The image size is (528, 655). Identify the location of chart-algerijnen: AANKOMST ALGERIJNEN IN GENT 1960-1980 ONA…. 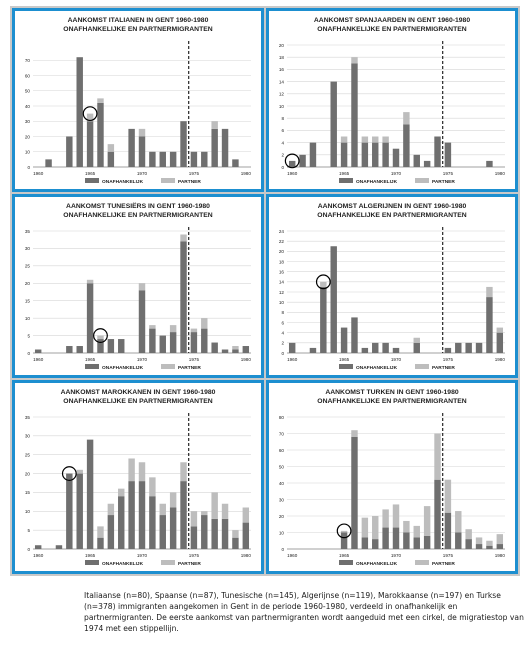
(392, 287).